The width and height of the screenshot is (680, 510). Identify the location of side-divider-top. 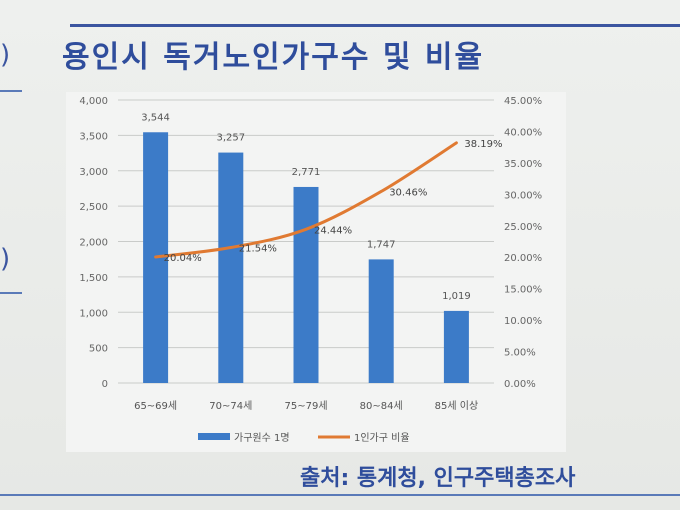
(11, 91).